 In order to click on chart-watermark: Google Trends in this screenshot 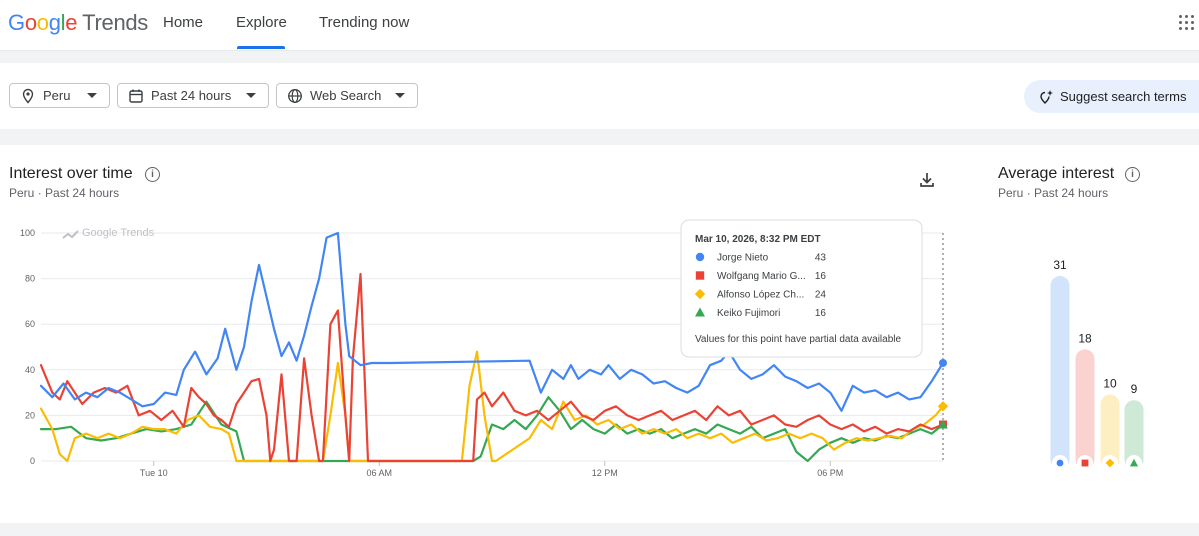, I will do `click(118, 233)`.